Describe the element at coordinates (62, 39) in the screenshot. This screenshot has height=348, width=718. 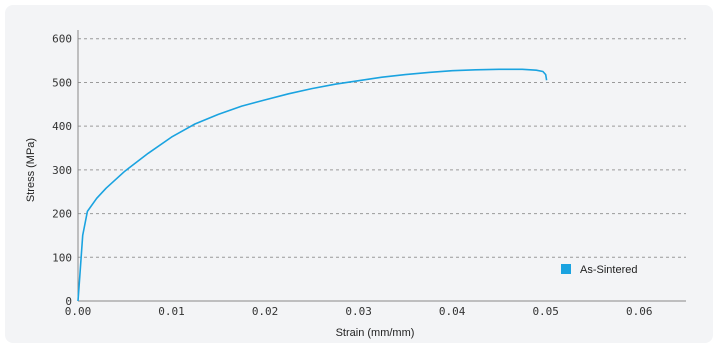
I see `y-tick-label: 600` at that location.